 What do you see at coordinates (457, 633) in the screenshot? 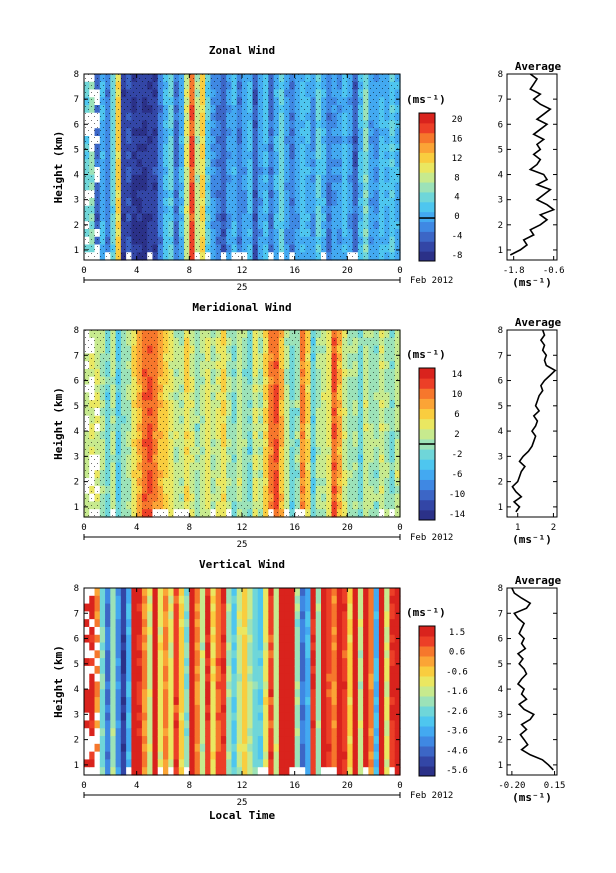
I see `colorbar-tick-label: 1.5` at bounding box center [457, 633].